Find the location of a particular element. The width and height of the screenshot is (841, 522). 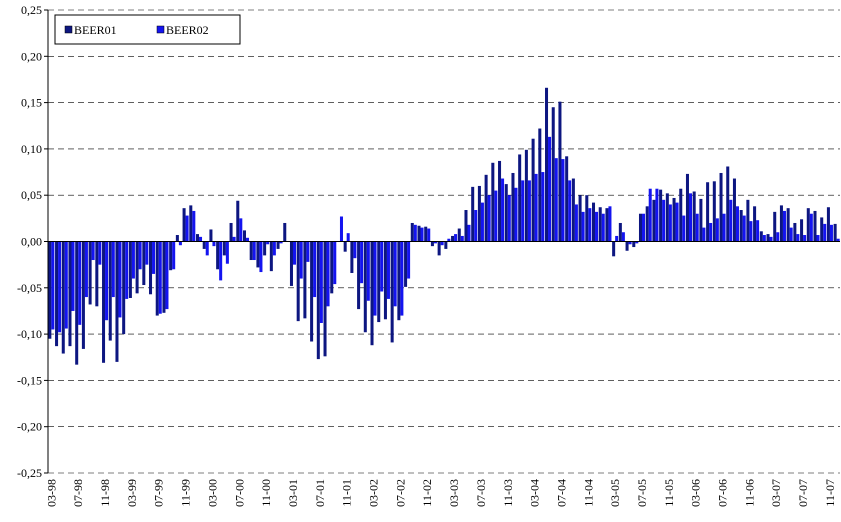

y-tick-label: 0,10 is located at coordinates (31, 149).